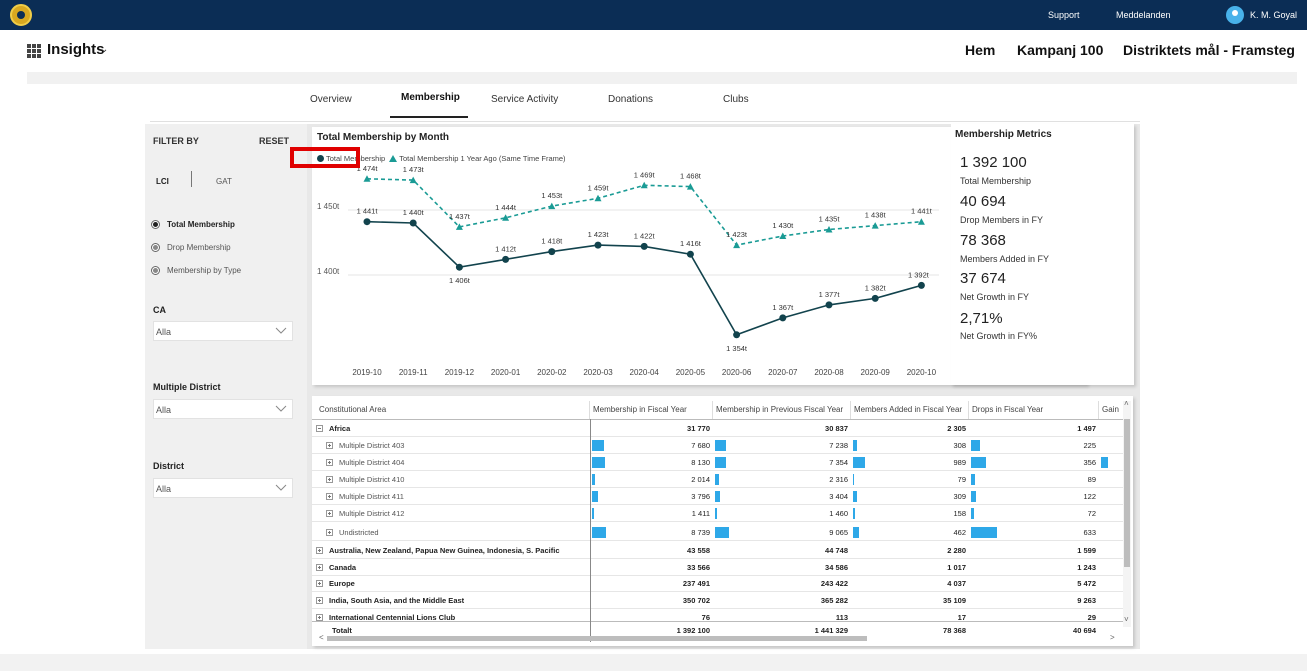 This screenshot has width=1307, height=671. Describe the element at coordinates (274, 141) in the screenshot. I see `reset-button: RESET` at that location.